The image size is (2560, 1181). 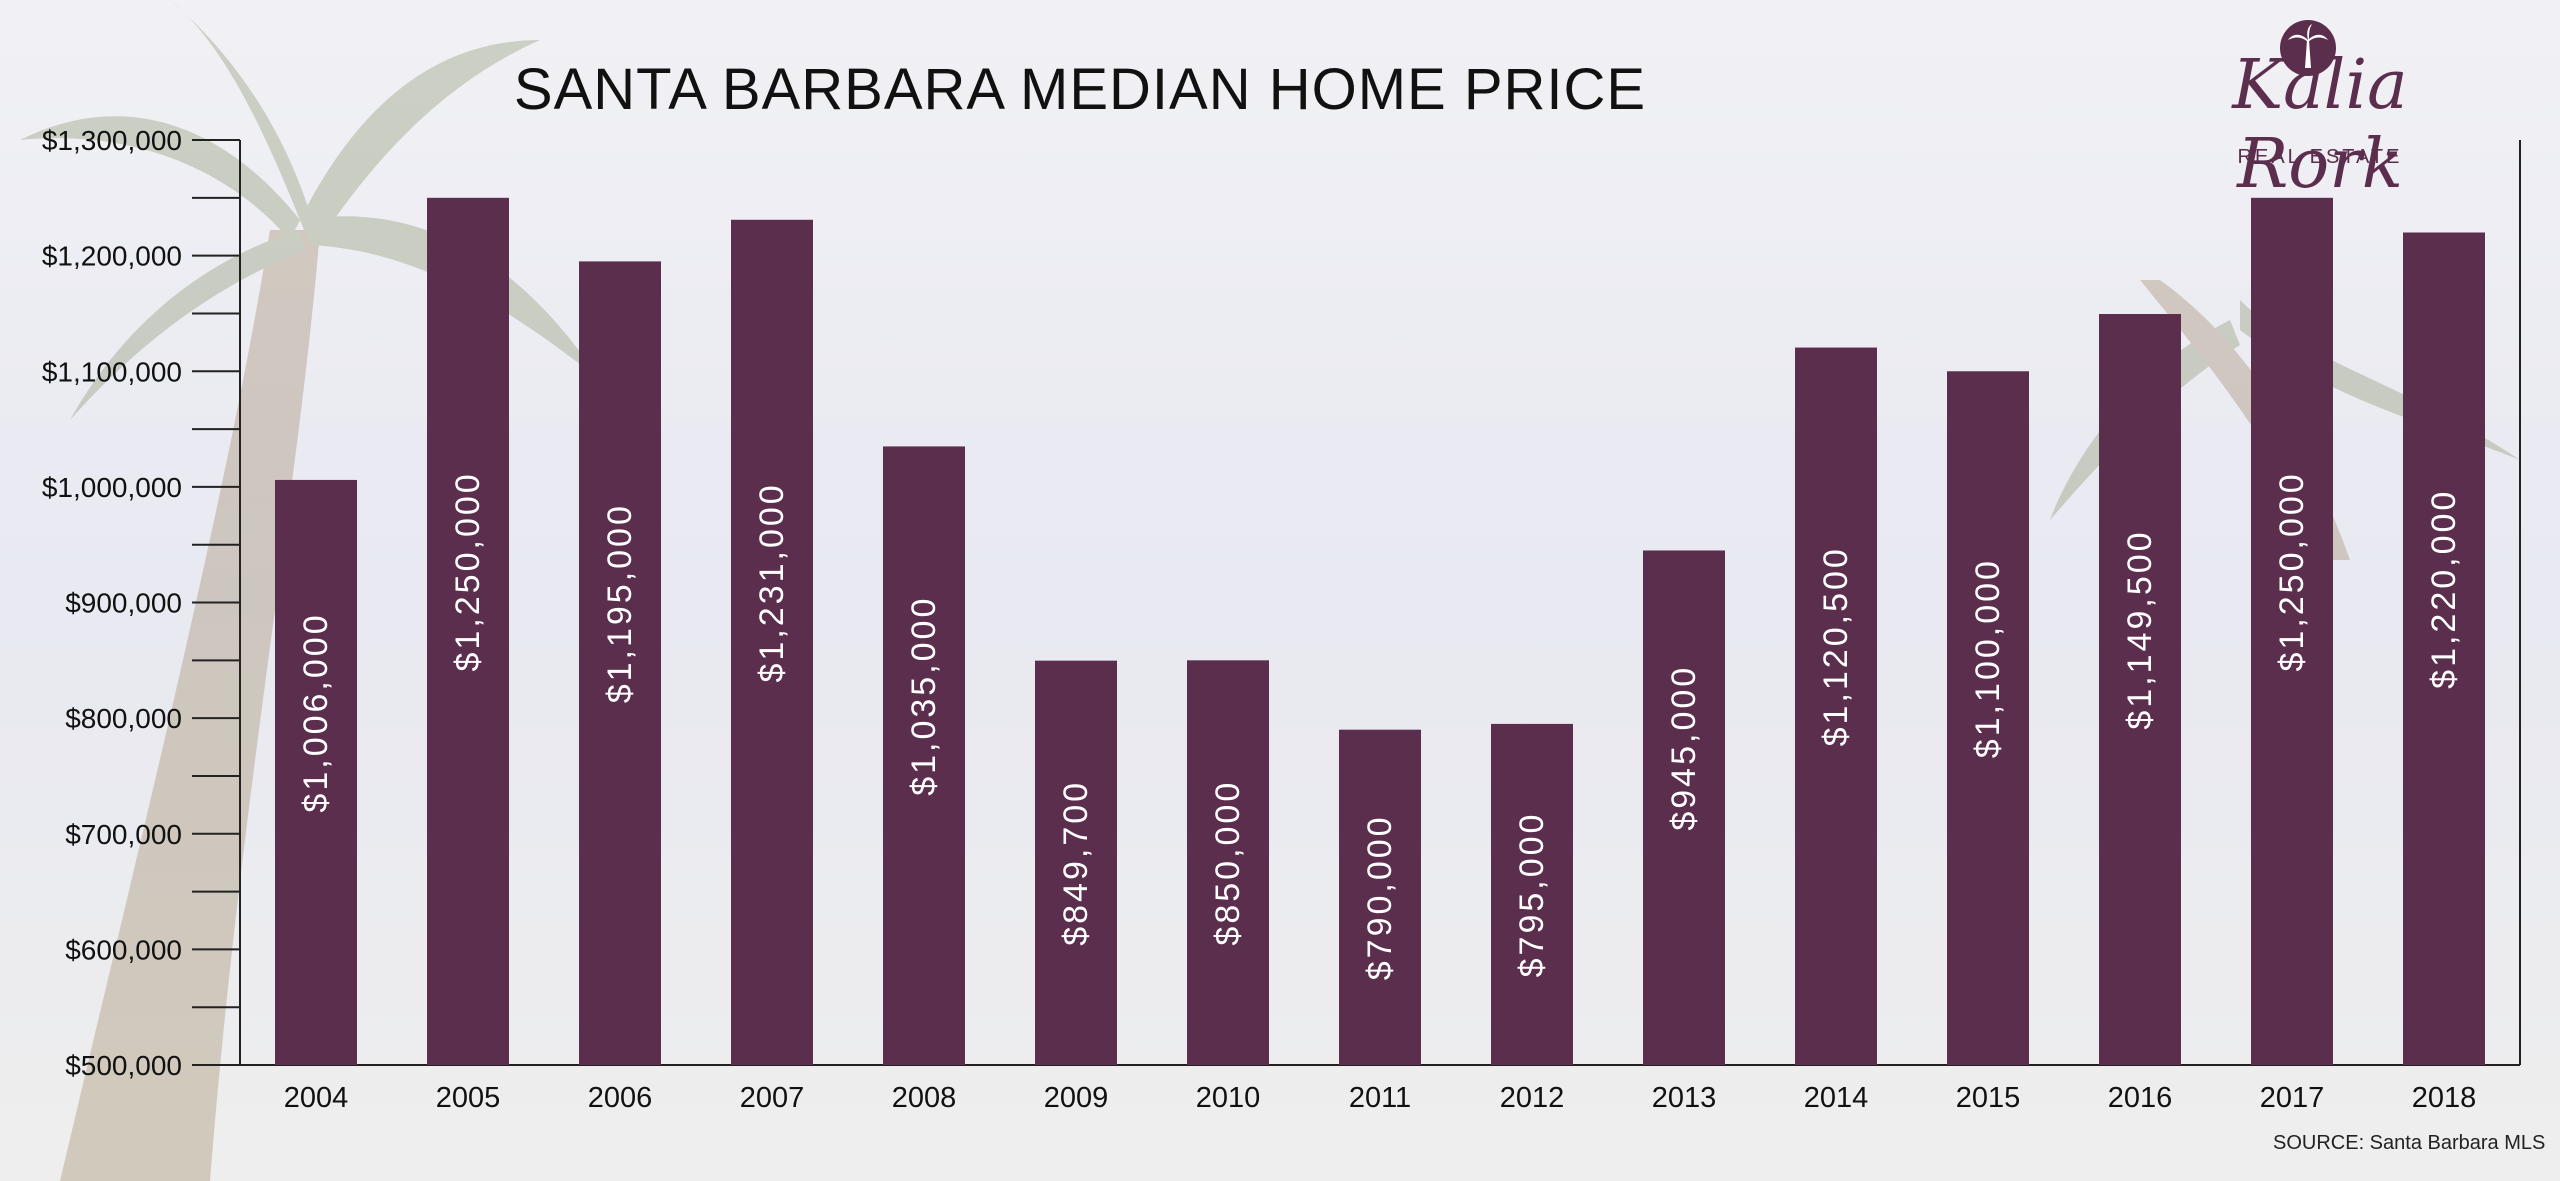 I want to click on bar-value-label: $850,000, so click(x=1228, y=863).